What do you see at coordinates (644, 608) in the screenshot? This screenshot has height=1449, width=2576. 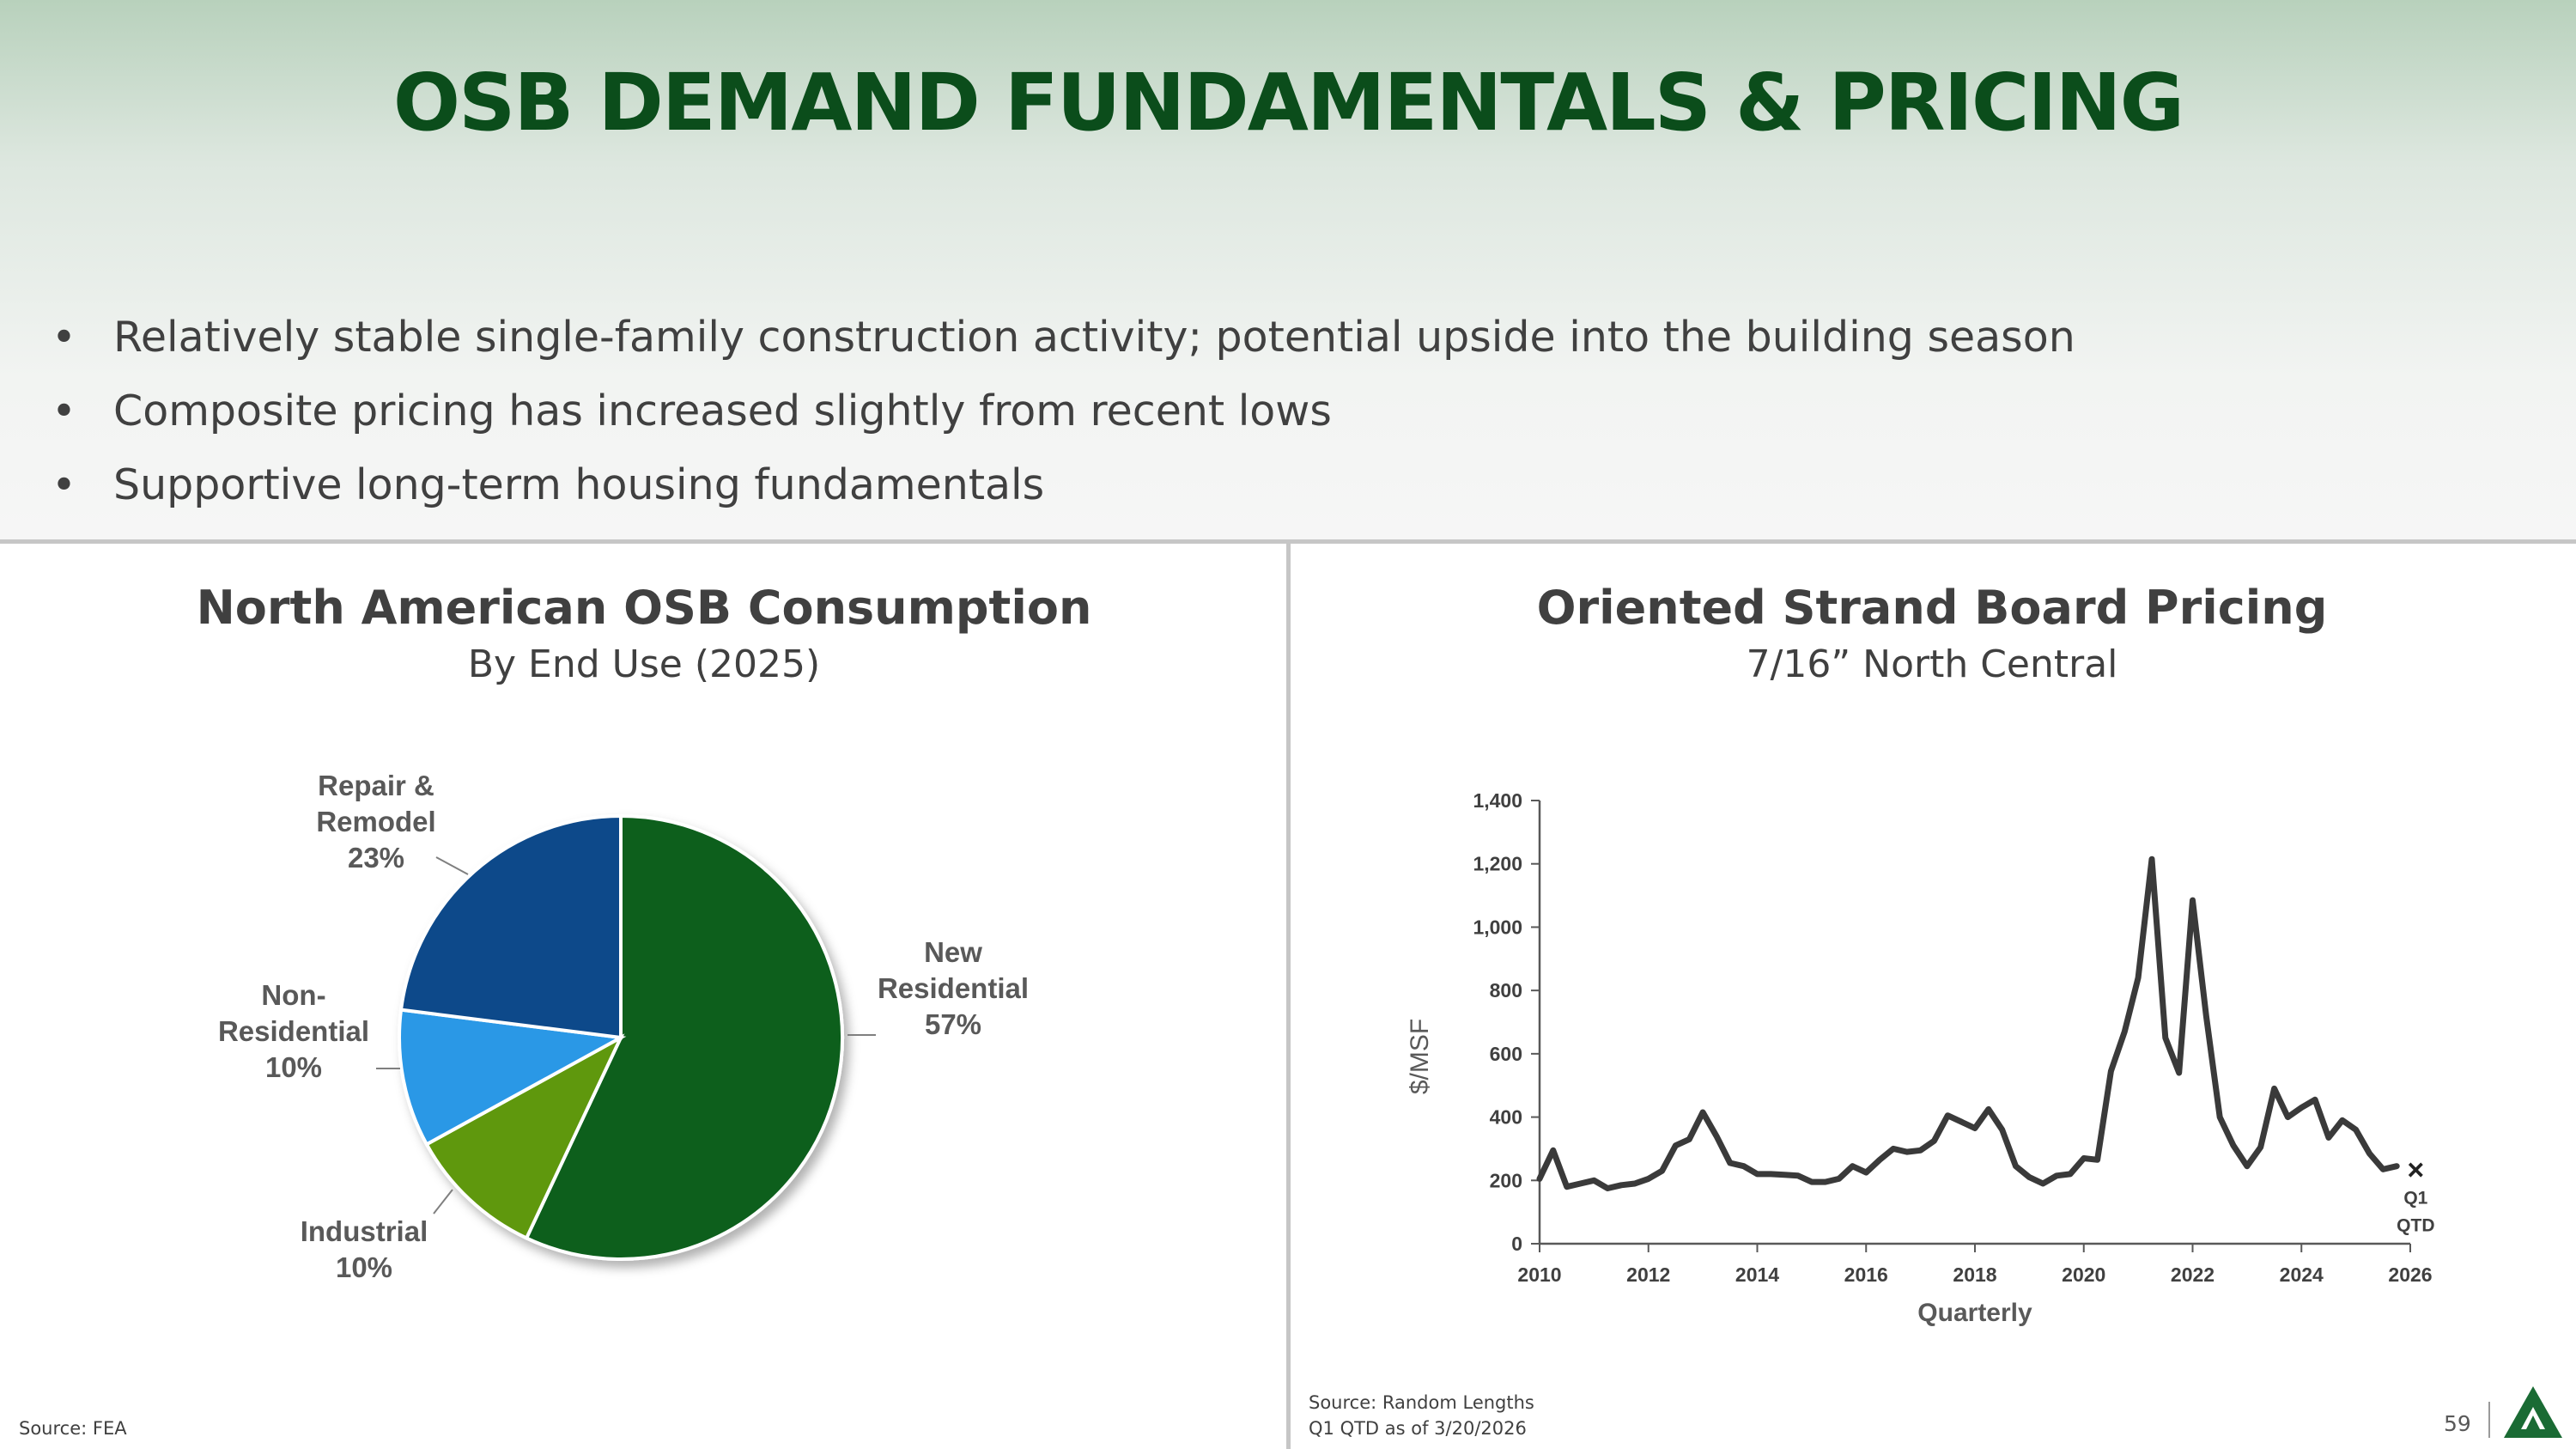 I see `pie-chart-title: North American OSB Consumption` at bounding box center [644, 608].